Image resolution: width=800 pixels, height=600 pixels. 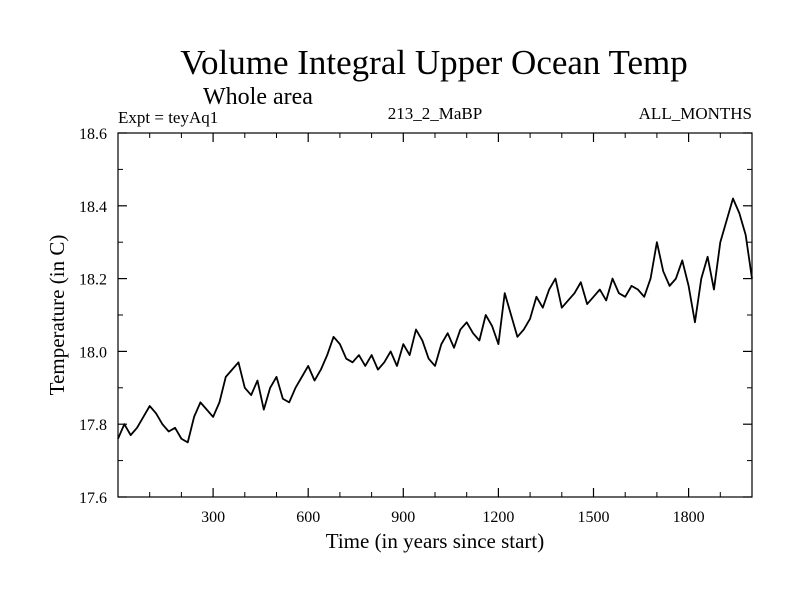 I want to click on x-tick-label: 300, so click(x=213, y=517).